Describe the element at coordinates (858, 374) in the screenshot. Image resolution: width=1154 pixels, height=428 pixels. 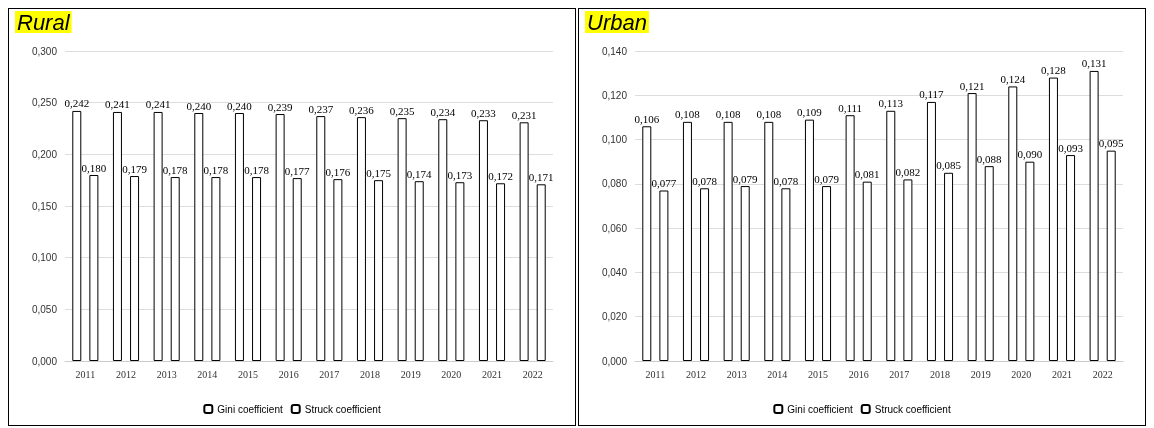
I see `x-tick-label: 2016` at that location.